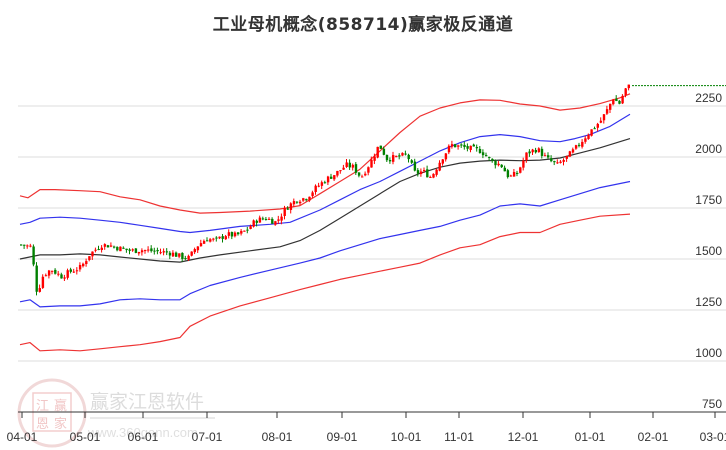 Image resolution: width=726 pixels, height=450 pixels. Describe the element at coordinates (459, 437) in the screenshot. I see `x-tick-label: 11-01` at that location.